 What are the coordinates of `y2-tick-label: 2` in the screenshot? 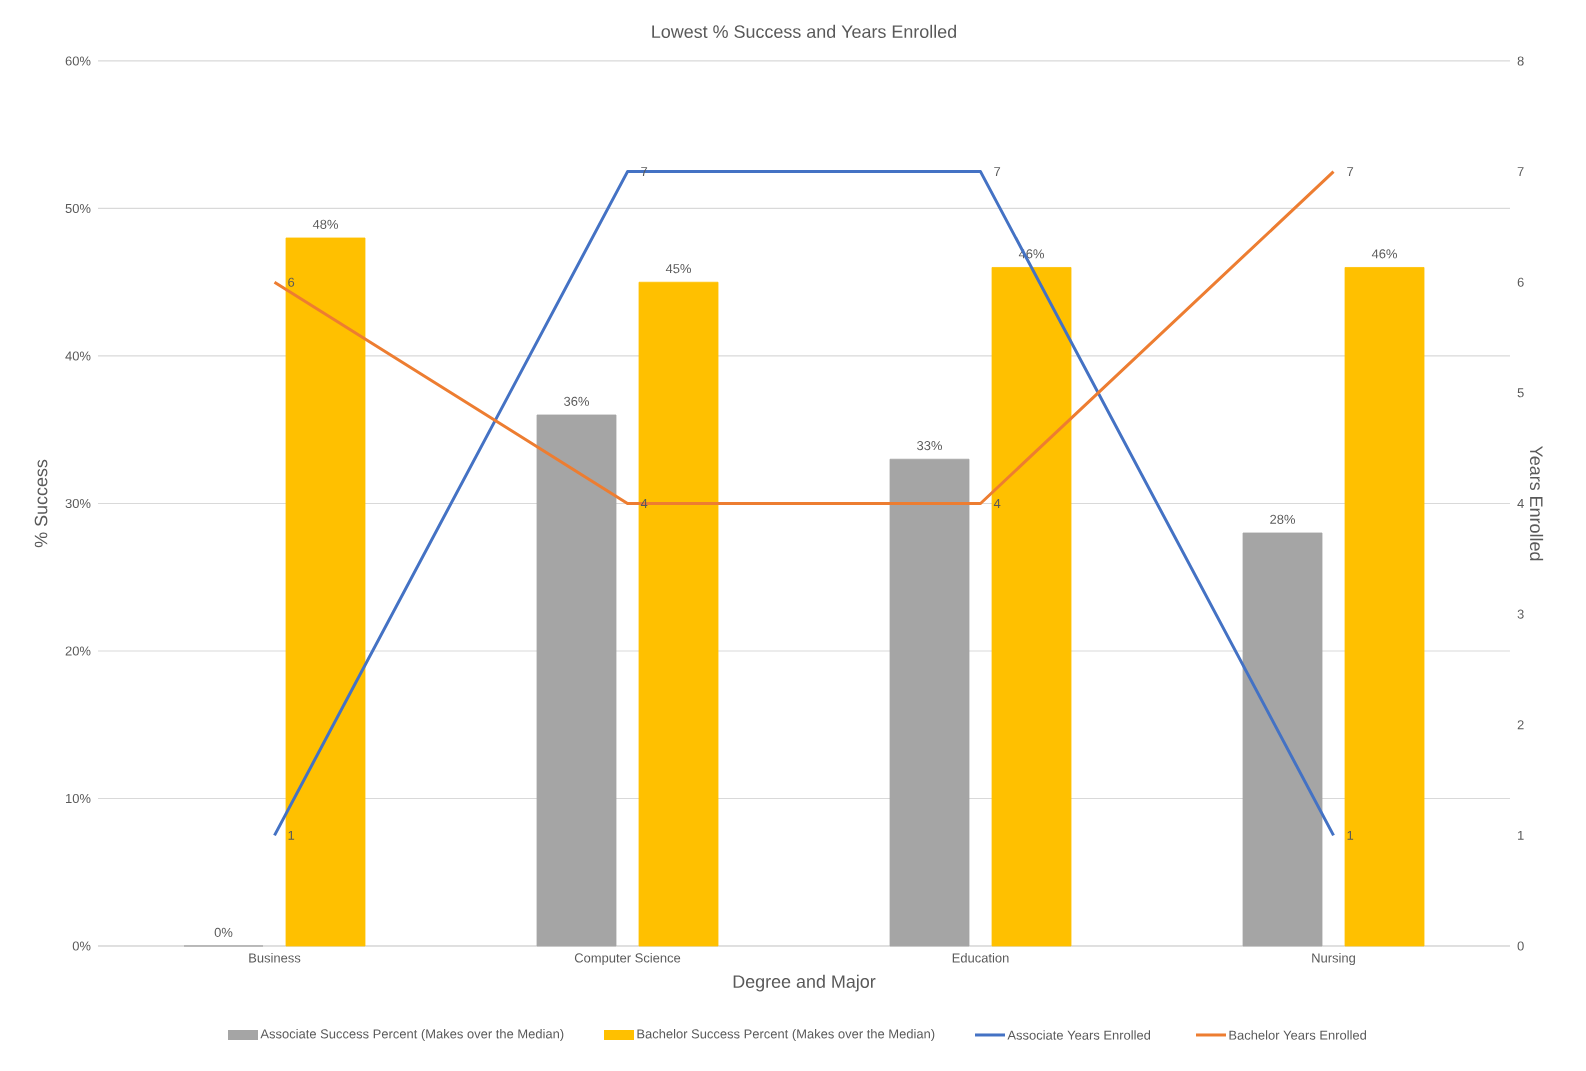 It's located at (1520, 725).